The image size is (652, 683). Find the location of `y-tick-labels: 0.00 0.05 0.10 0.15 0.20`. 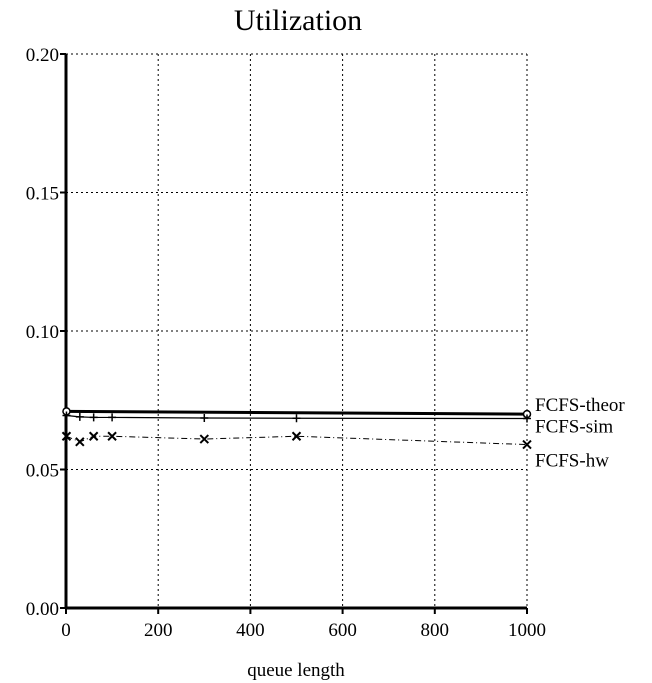

y-tick-labels: 0.00 0.05 0.10 0.15 0.20 is located at coordinates (42, 332).